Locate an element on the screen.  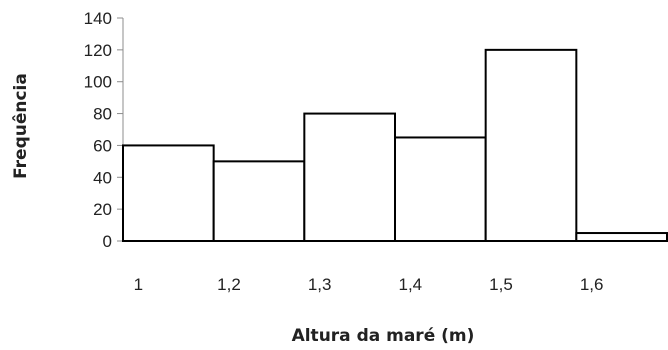
x-tick-label: 1,3 is located at coordinates (320, 284).